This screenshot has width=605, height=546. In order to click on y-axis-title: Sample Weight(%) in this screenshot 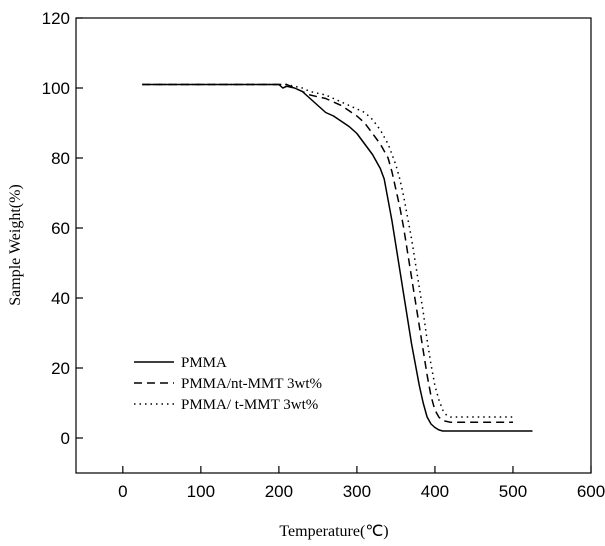, I will do `click(15, 245)`.